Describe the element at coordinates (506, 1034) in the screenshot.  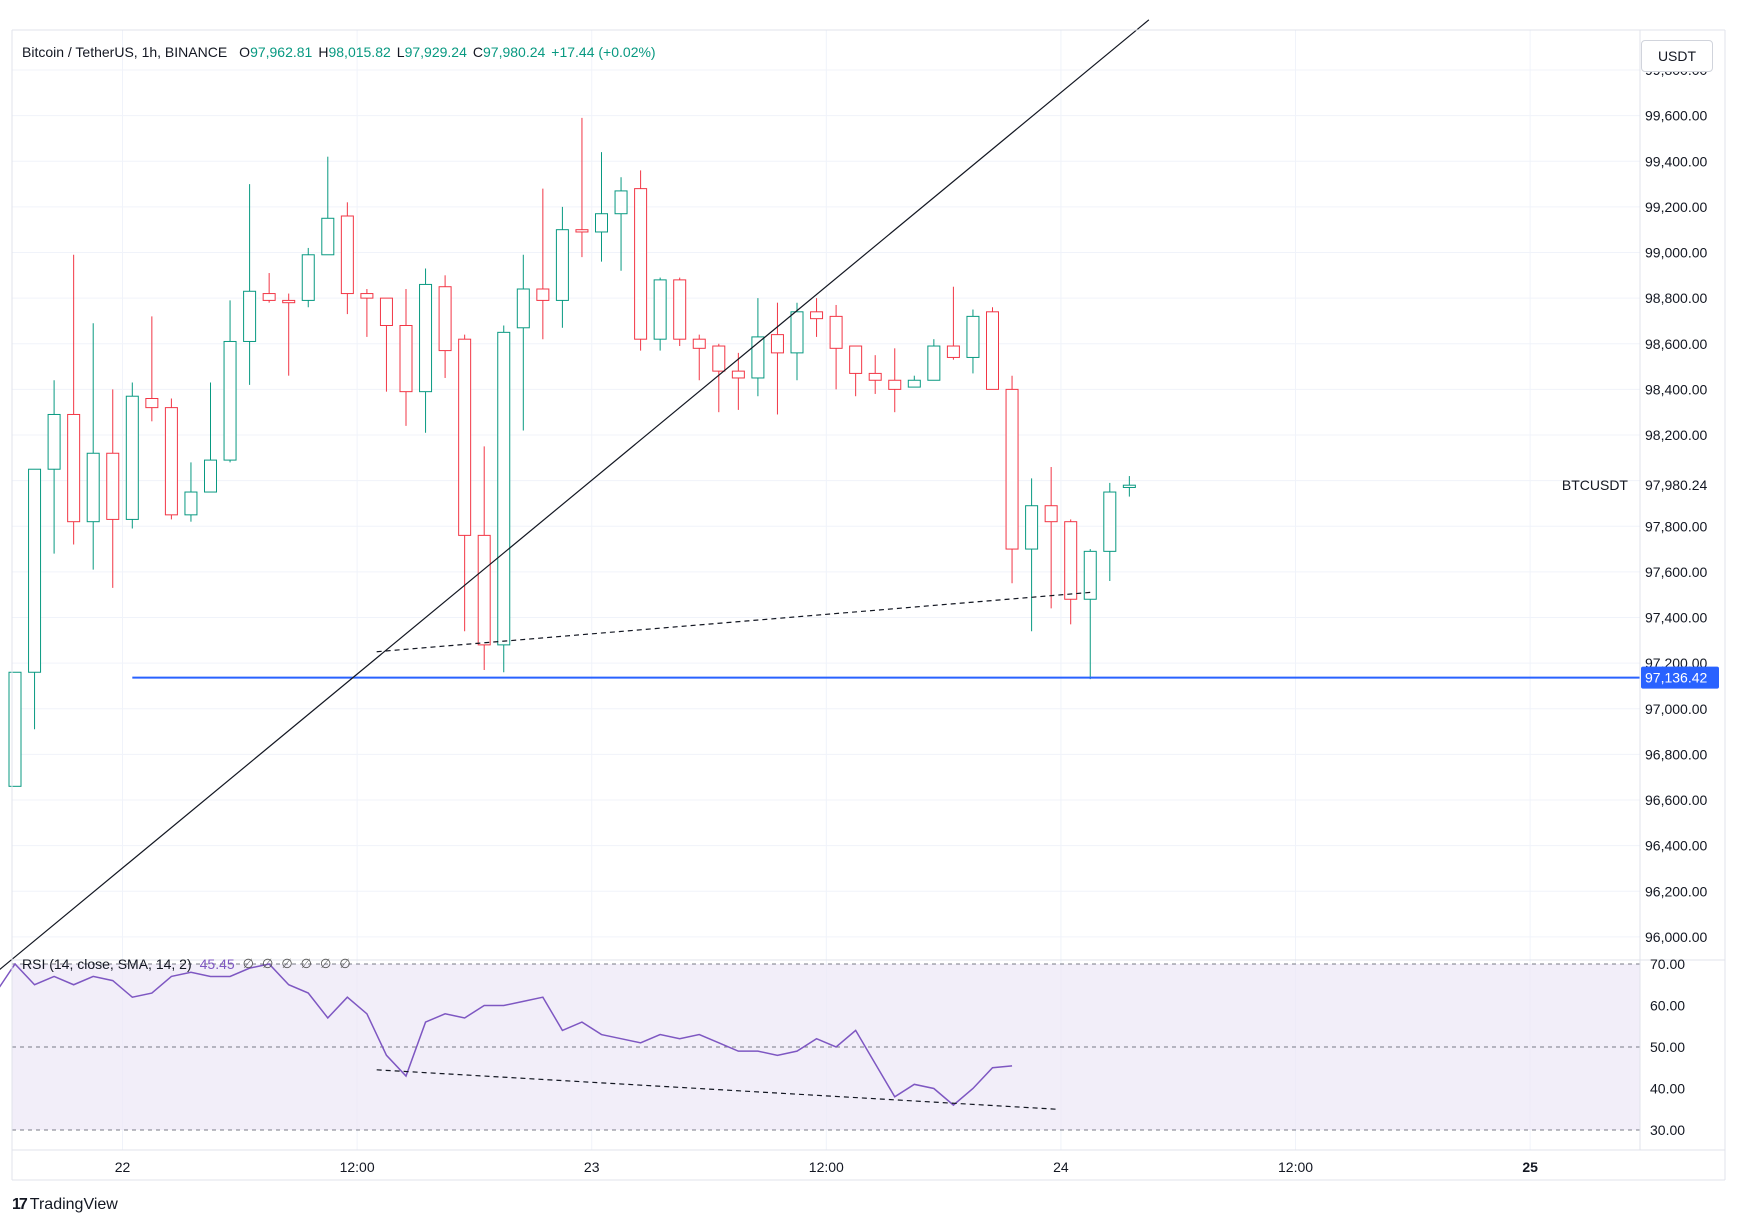
I see `rsi-line` at that location.